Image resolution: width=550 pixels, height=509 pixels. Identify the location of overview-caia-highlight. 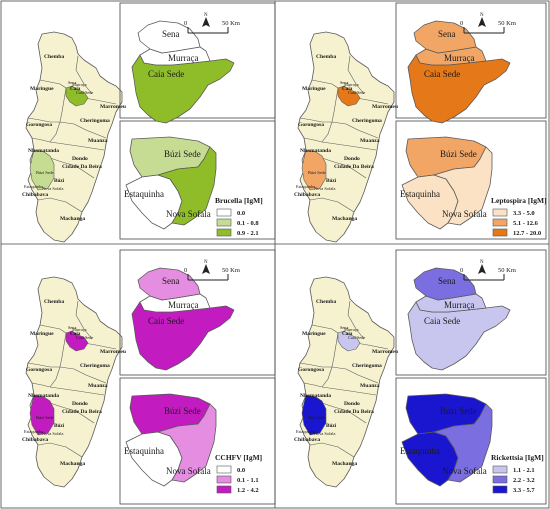
(349, 96).